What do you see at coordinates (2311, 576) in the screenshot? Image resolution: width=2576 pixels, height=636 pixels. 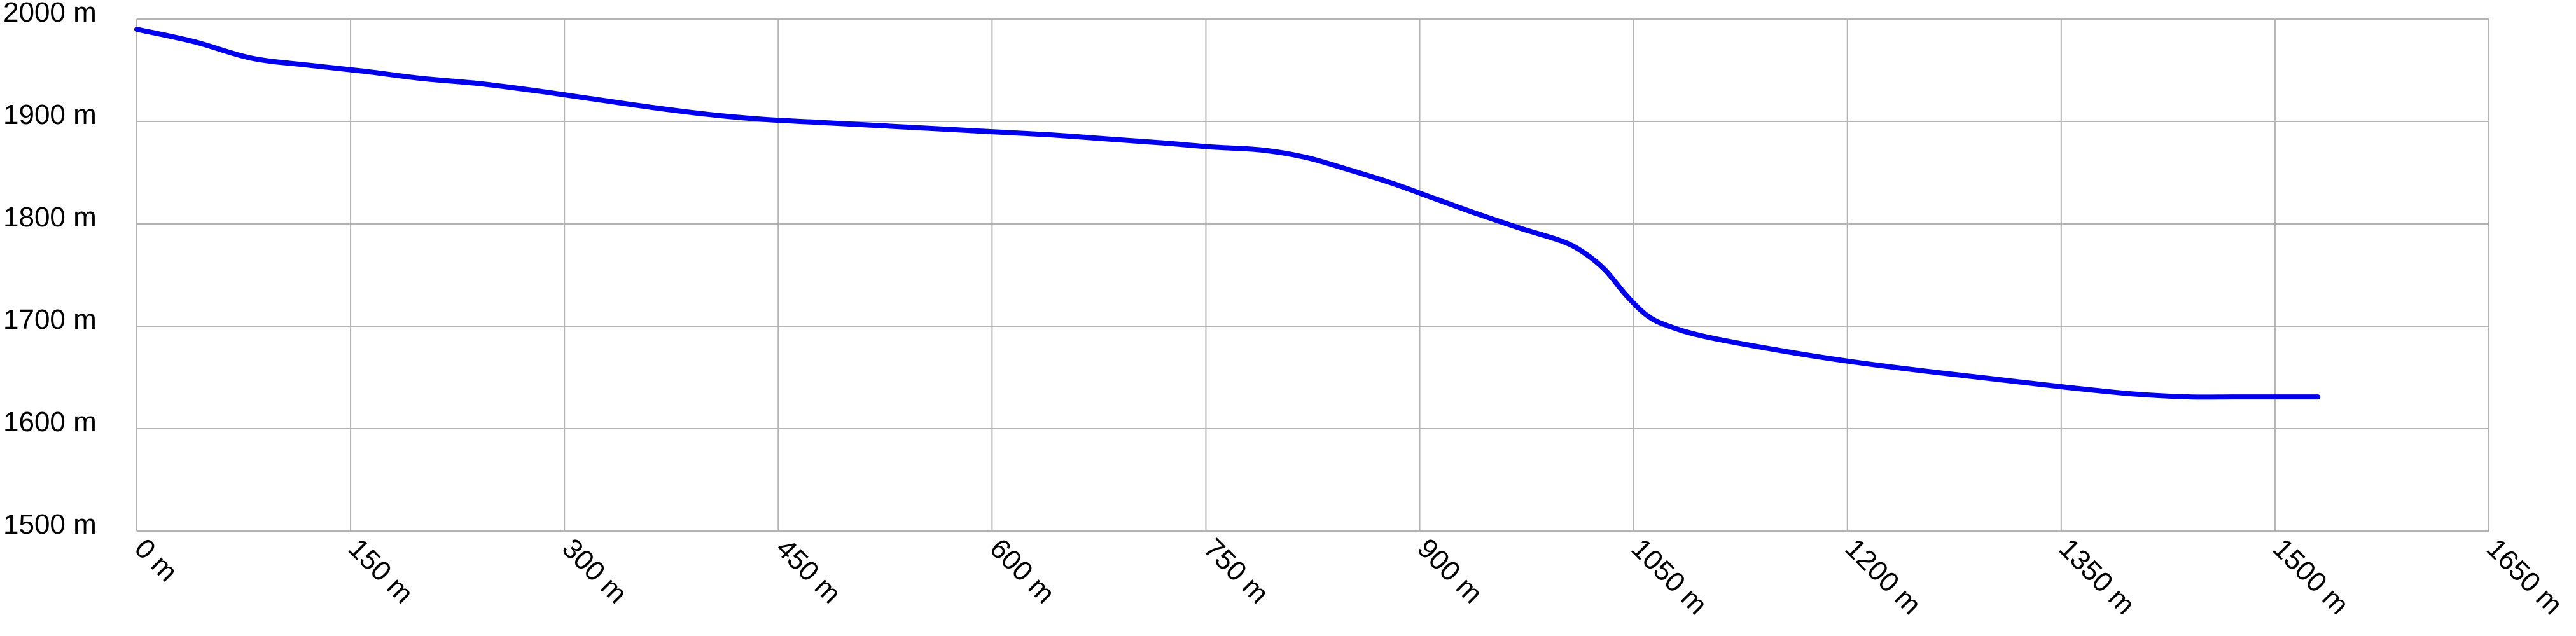 I see `x-tick-label: 1500 m` at bounding box center [2311, 576].